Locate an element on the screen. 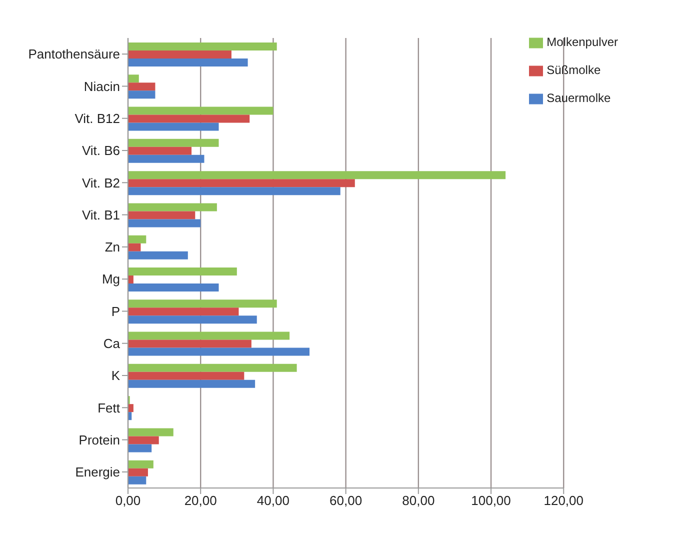 This screenshot has height=554, width=695. y-tick-label: K is located at coordinates (115, 376).